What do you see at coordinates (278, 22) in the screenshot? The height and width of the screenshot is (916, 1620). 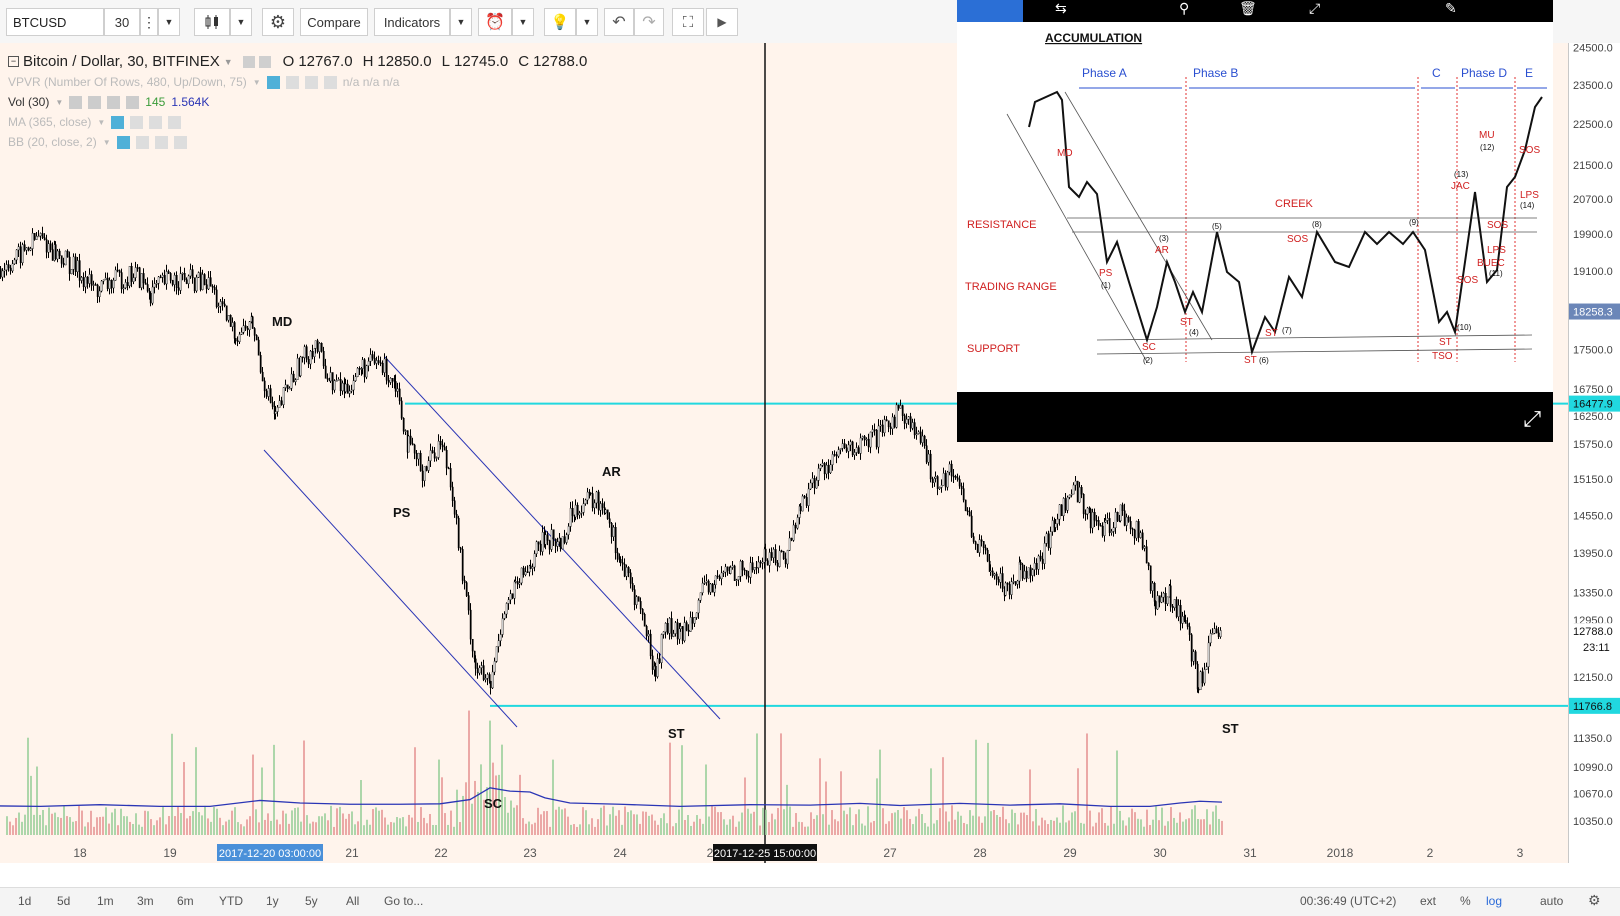 I see `settings-button: ⚙` at bounding box center [278, 22].